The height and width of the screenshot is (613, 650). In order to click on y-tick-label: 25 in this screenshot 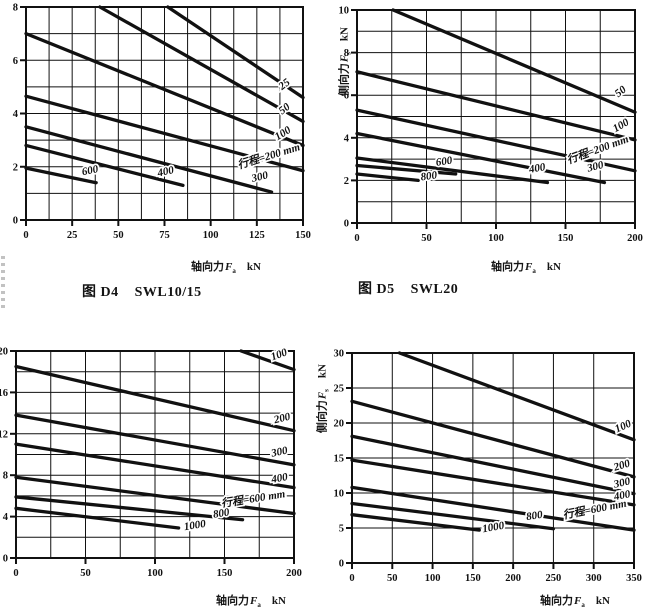, I will do `click(339, 389)`.